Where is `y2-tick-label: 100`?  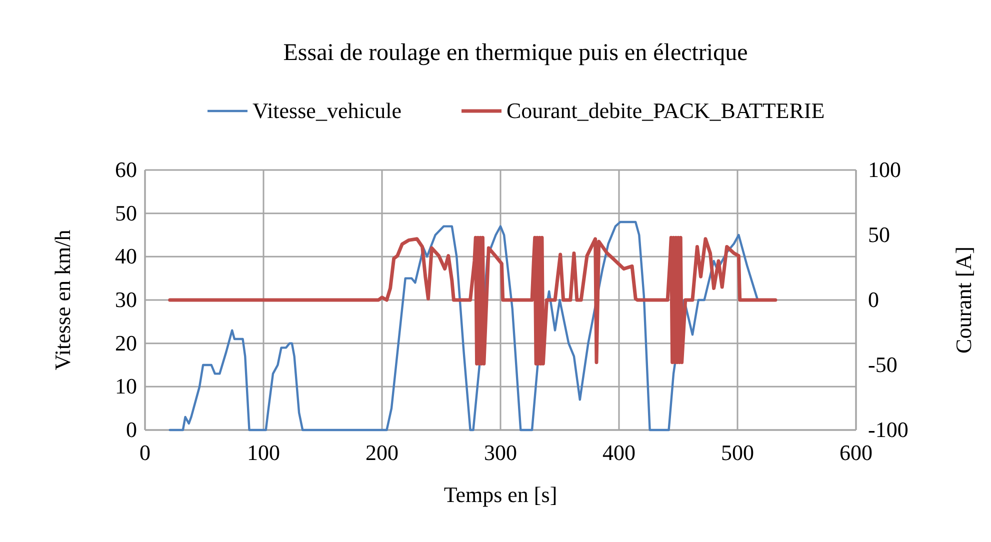
y2-tick-label: 100 is located at coordinates (884, 169).